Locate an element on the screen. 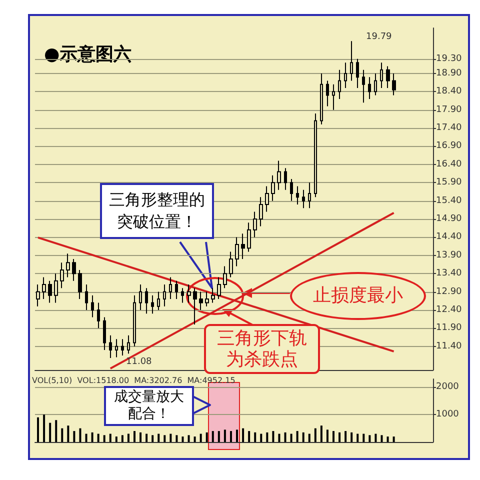 The width and height of the screenshot is (480, 480). annotation: 止损度最小 is located at coordinates (358, 296).